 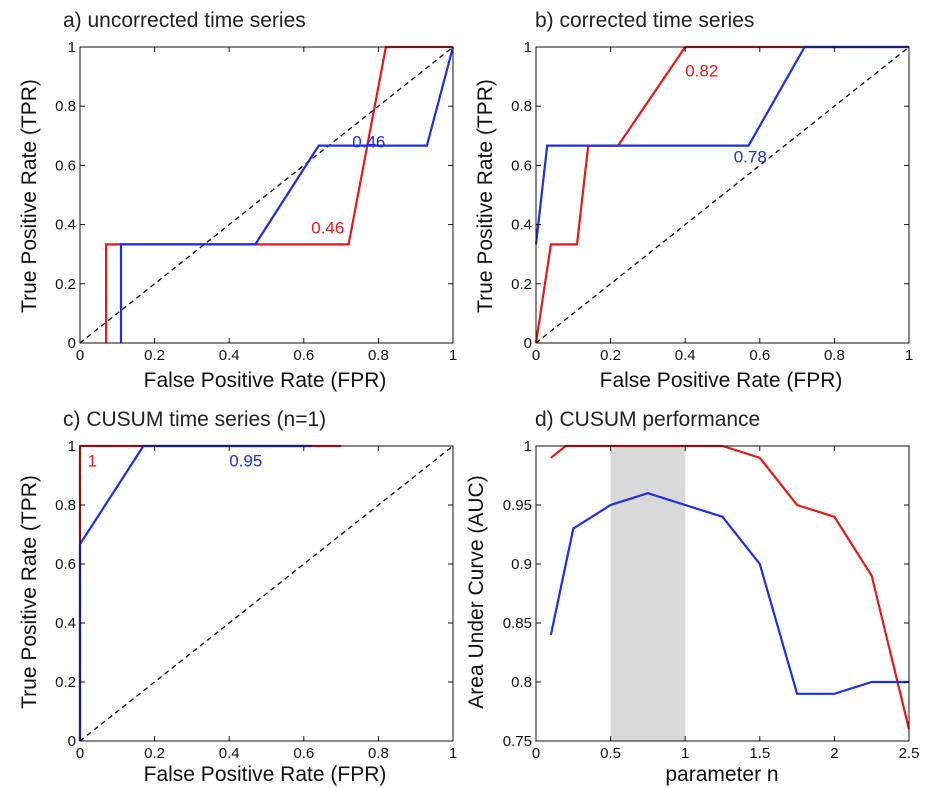 I want to click on panel-a-title: a) uncorrected time series, so click(x=184, y=20).